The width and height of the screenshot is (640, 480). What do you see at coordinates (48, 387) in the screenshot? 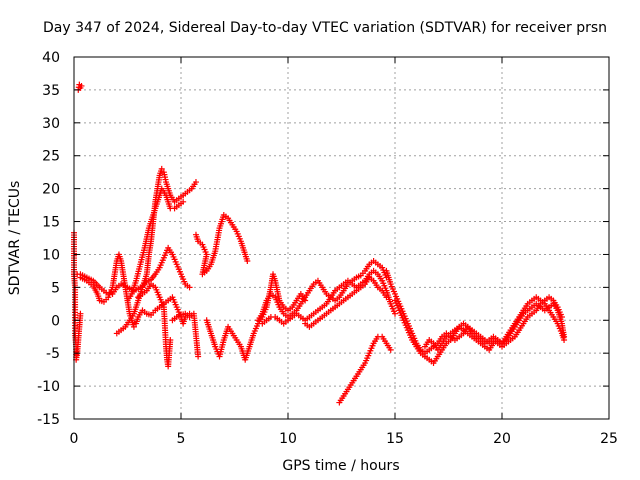
I see `y-tick-label: -10` at bounding box center [48, 387].